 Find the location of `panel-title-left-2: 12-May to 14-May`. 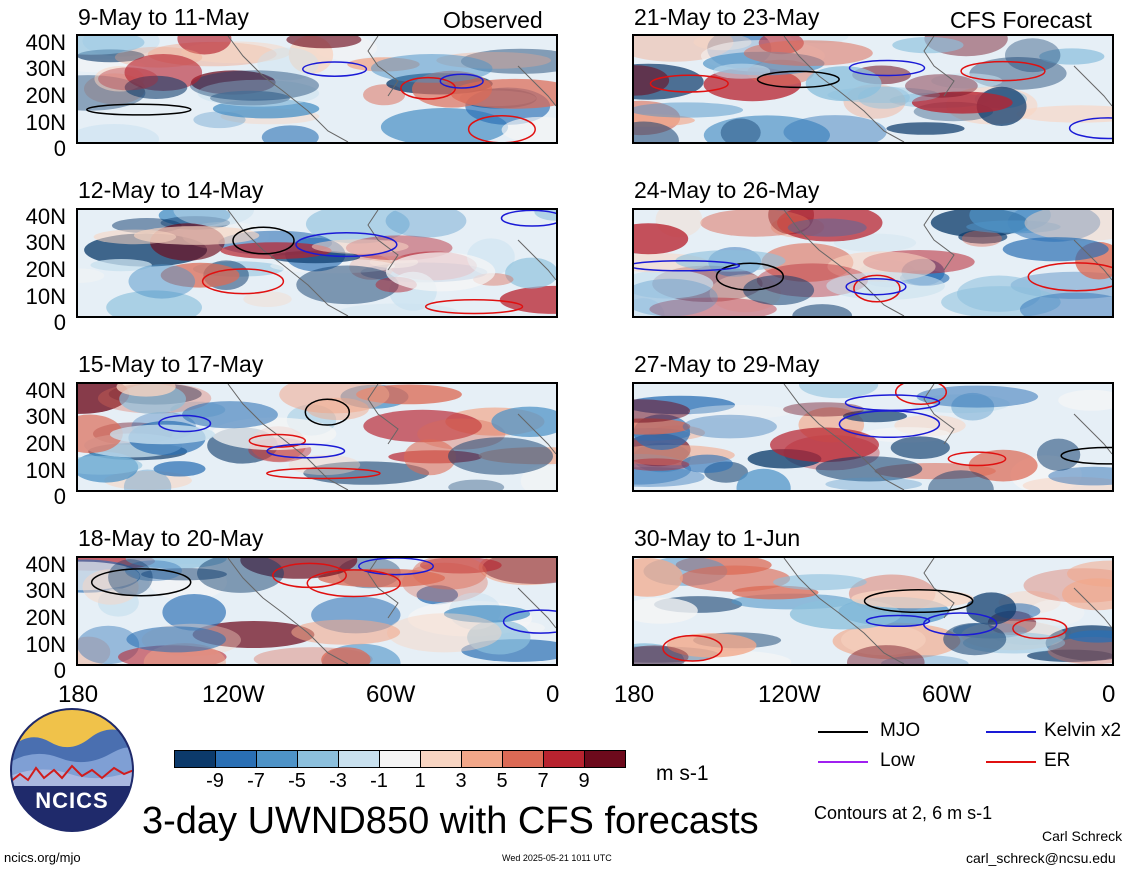

panel-title-left-2: 12-May to 14-May is located at coordinates (171, 190).